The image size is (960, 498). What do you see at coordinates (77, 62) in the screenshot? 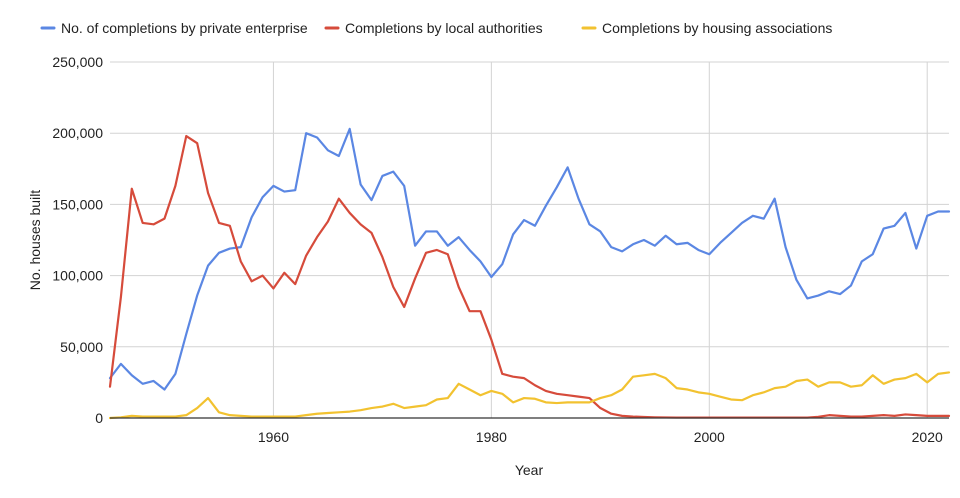
I see `y-tick-label: 250,000` at bounding box center [77, 62].